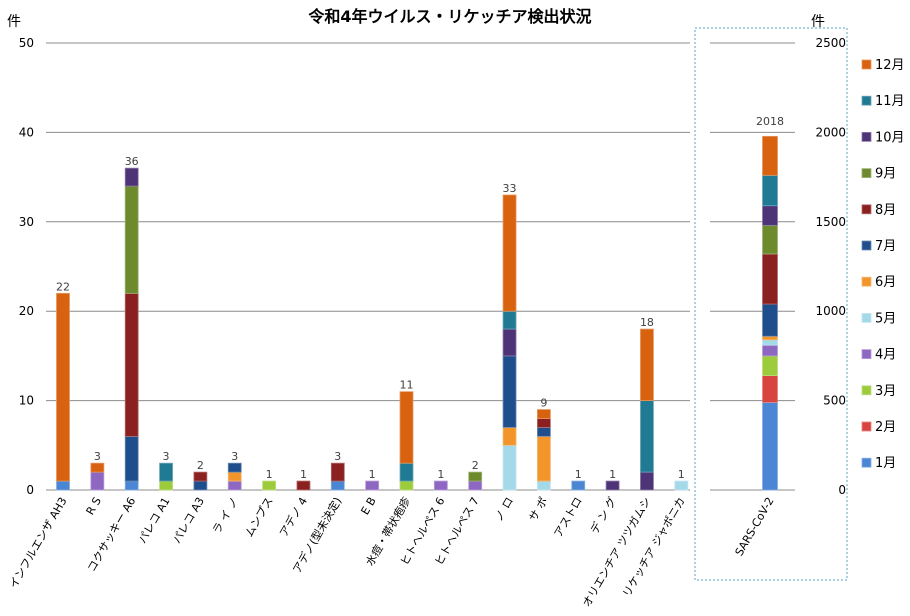 The height and width of the screenshot is (616, 910). Describe the element at coordinates (26, 43) in the screenshot. I see `left-tick-label: 50` at that location.